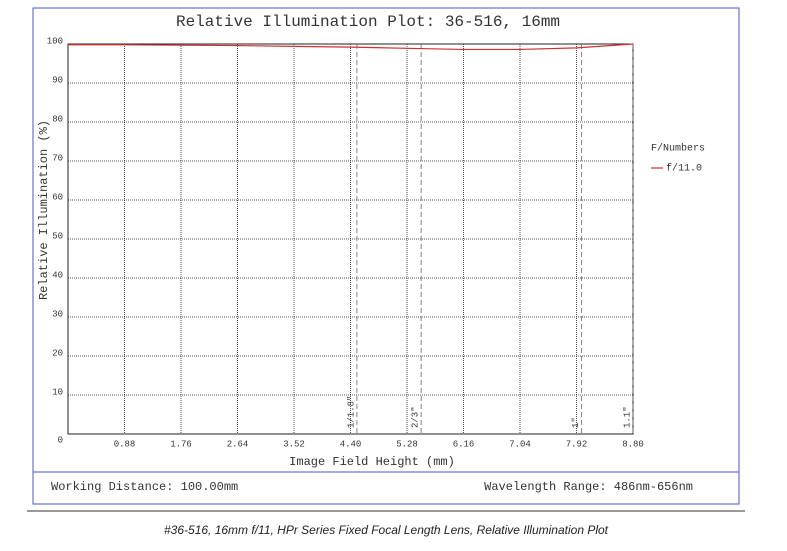 The width and height of the screenshot is (787, 551). I want to click on y-tick-label: 30, so click(57, 314).